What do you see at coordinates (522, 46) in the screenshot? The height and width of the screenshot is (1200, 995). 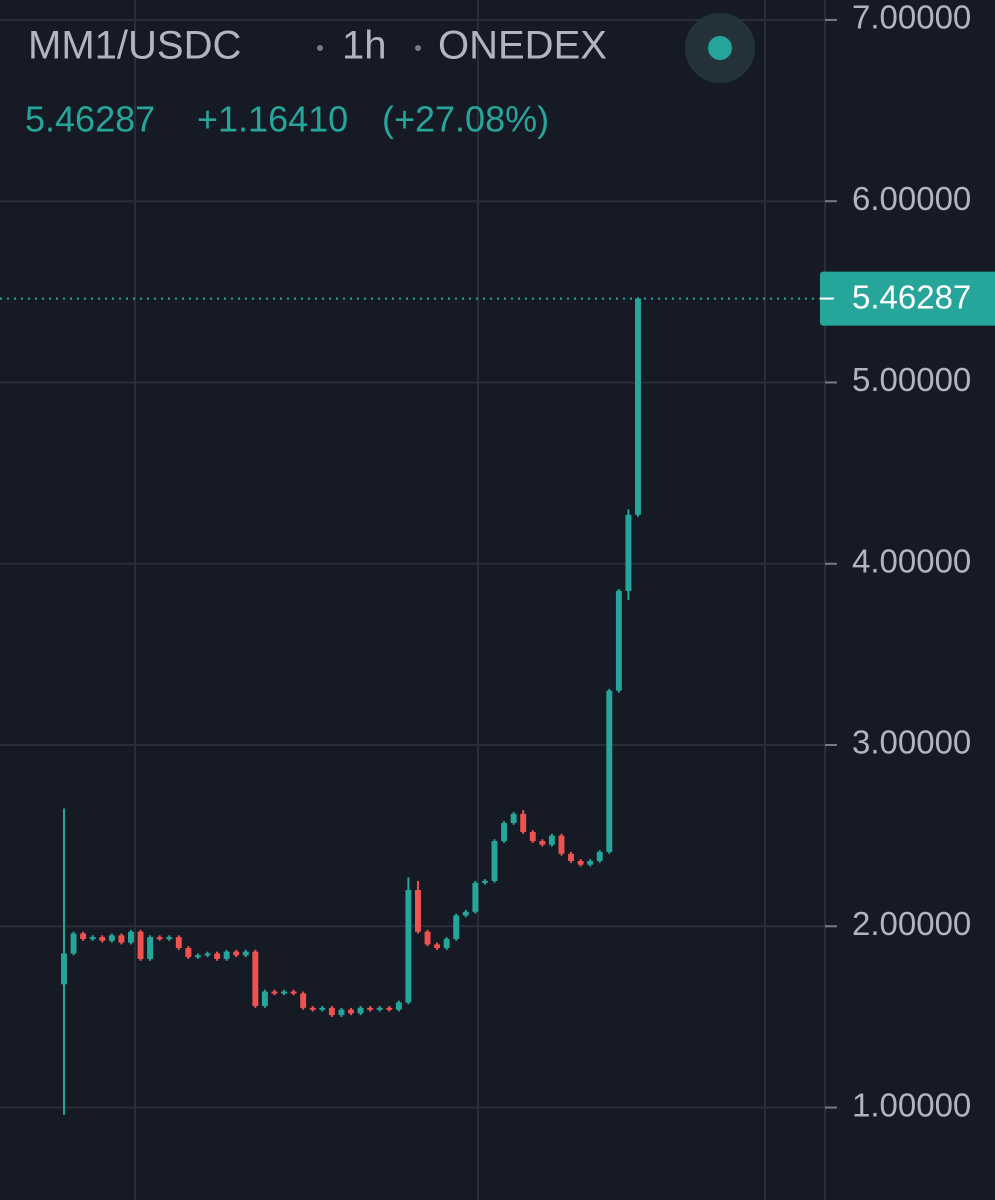 I see `exchange: ONEDEX` at bounding box center [522, 46].